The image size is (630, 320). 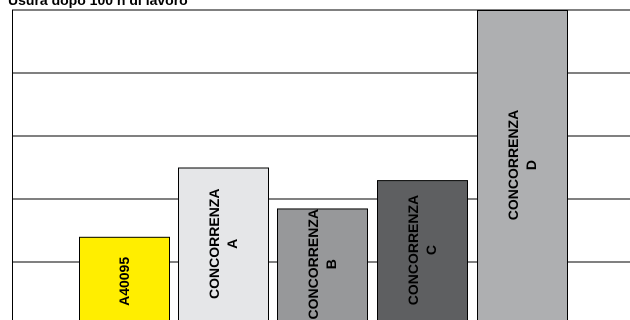 I want to click on bar-label-2: CONCORRENZA A, so click(x=223, y=244).